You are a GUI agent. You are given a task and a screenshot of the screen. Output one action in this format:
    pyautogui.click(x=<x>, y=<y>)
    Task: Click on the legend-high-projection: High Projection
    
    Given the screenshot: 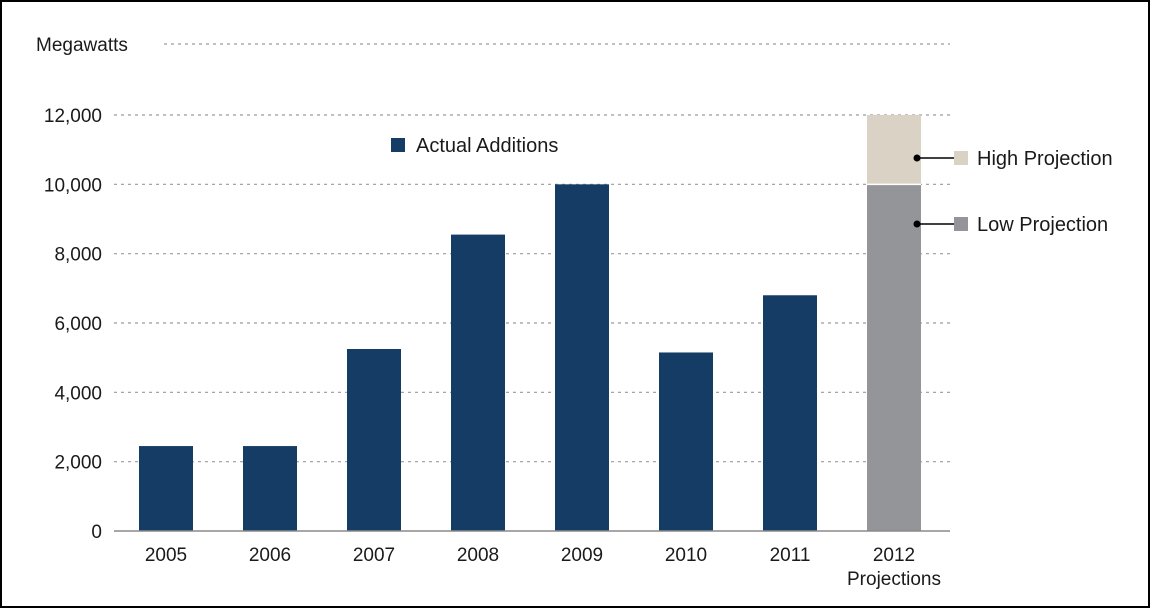 What is the action you would take?
    pyautogui.click(x=1013, y=159)
    